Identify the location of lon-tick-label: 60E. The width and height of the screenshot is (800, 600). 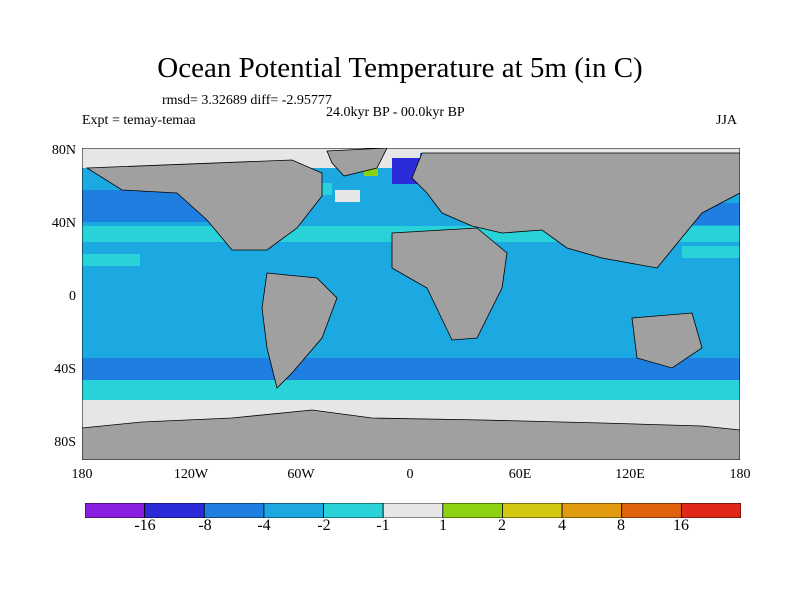
(520, 474).